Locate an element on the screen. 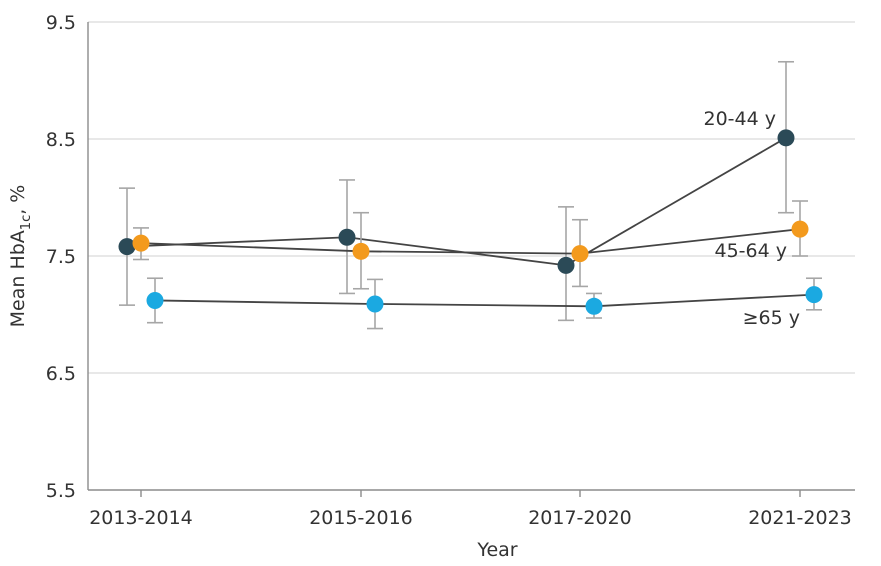 This screenshot has width=881, height=566. x-tick-label: 2021-2023 is located at coordinates (800, 518).